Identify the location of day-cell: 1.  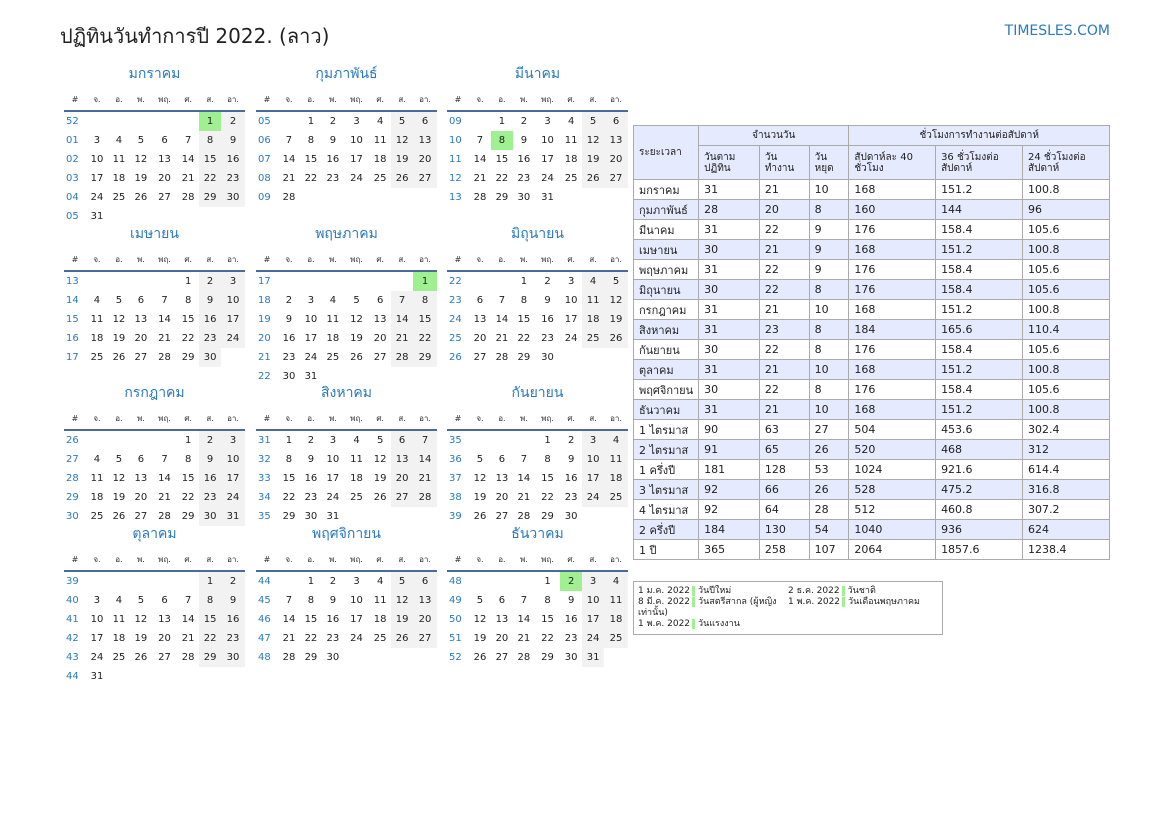
(502, 121).